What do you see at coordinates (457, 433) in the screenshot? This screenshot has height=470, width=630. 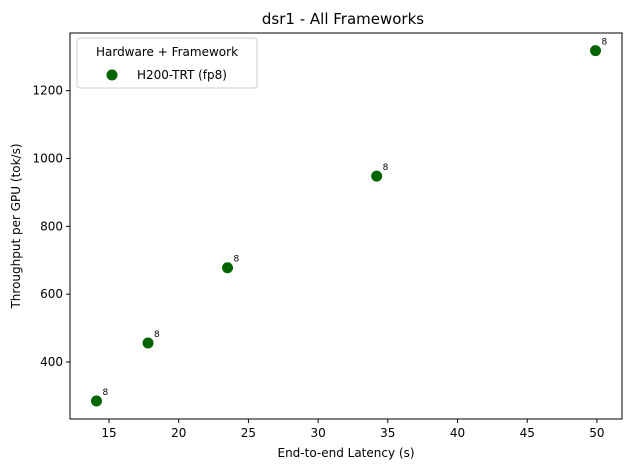 I see `x-tick-label: 40` at bounding box center [457, 433].